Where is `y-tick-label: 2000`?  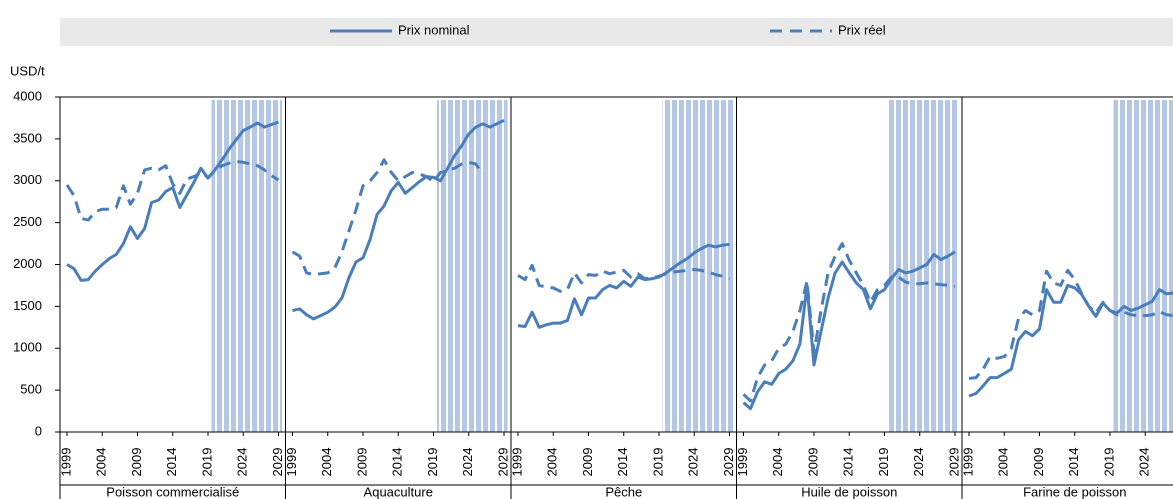
y-tick-label: 2000 is located at coordinates (27, 263).